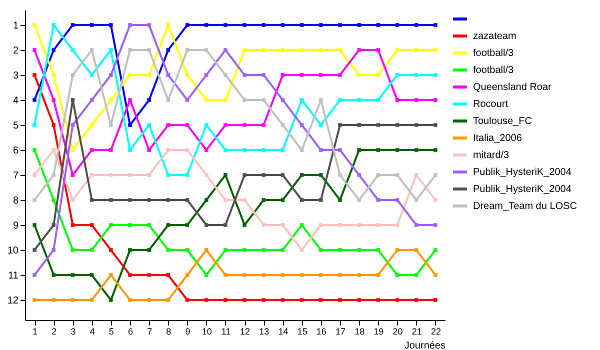 Image resolution: width=600 pixels, height=350 pixels. I want to click on legend-label: Rocourt, so click(490, 104).